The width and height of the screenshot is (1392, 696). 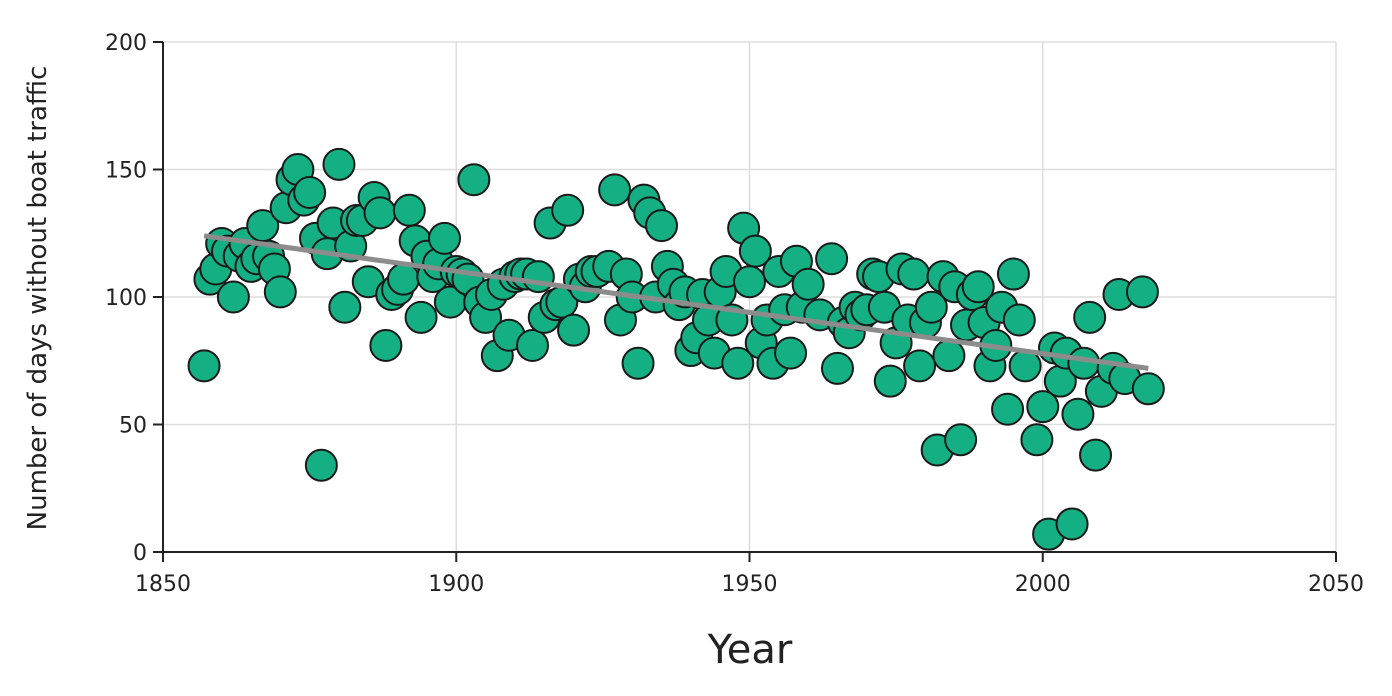 I want to click on y-axis-title: Number of days without boat traffic, so click(x=38, y=298).